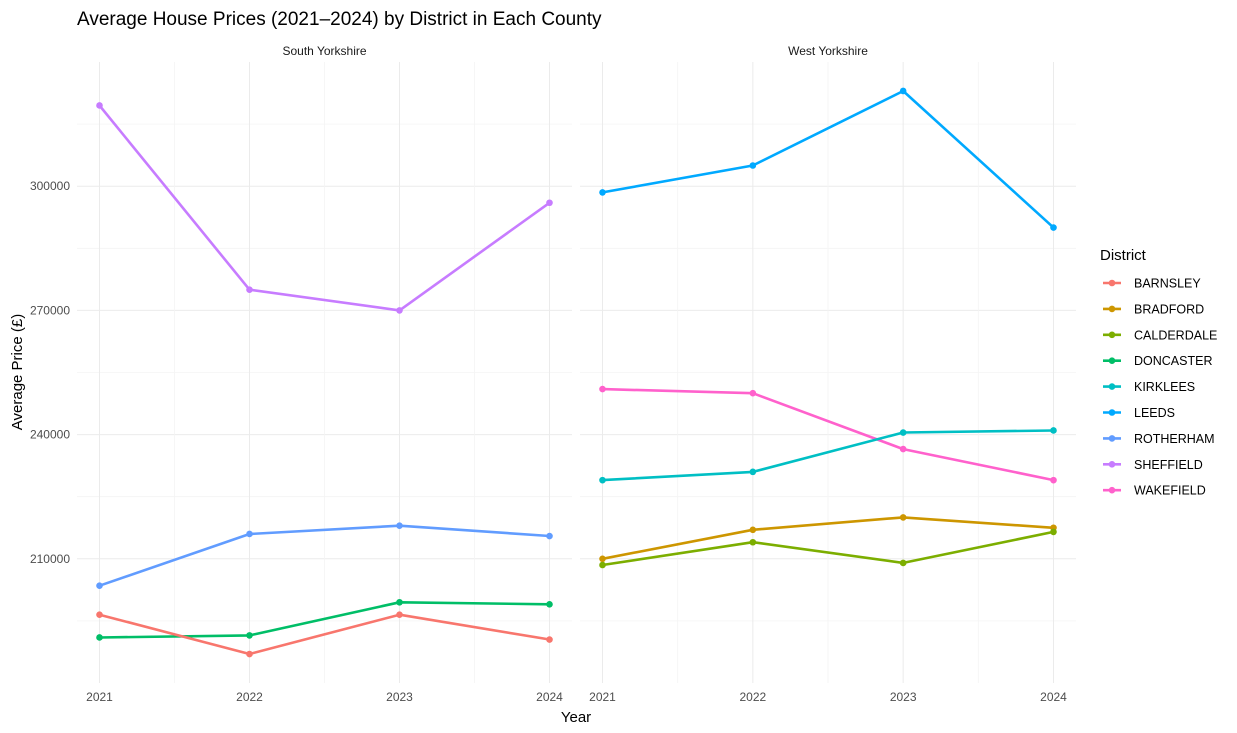 The width and height of the screenshot is (1237, 733). What do you see at coordinates (1173, 361) in the screenshot?
I see `legend-label: DONCASTER` at bounding box center [1173, 361].